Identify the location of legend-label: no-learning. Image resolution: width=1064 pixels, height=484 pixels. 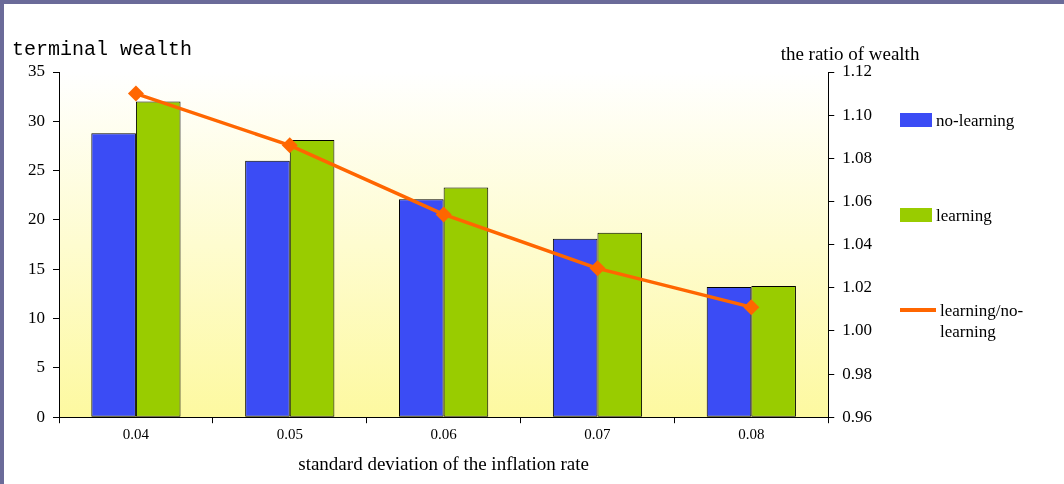
(976, 120).